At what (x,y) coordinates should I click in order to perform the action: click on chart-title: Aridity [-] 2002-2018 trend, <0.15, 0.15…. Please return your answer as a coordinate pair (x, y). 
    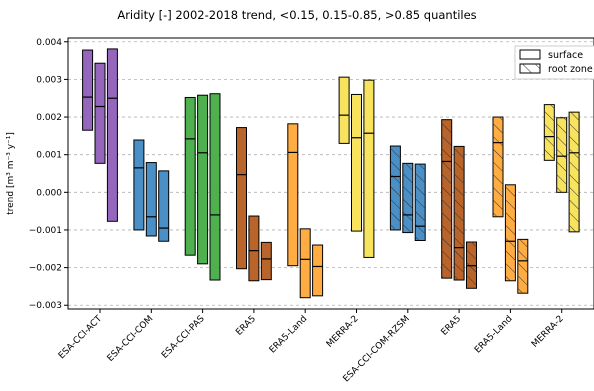
    Looking at the image, I should click on (297, 15).